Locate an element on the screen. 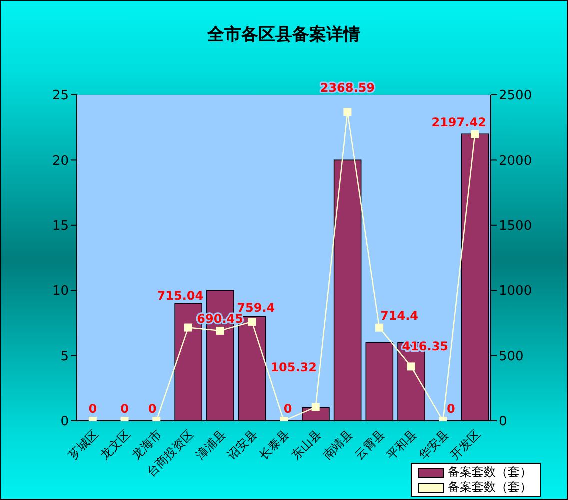  y-tick-label: 15 is located at coordinates (60, 226).